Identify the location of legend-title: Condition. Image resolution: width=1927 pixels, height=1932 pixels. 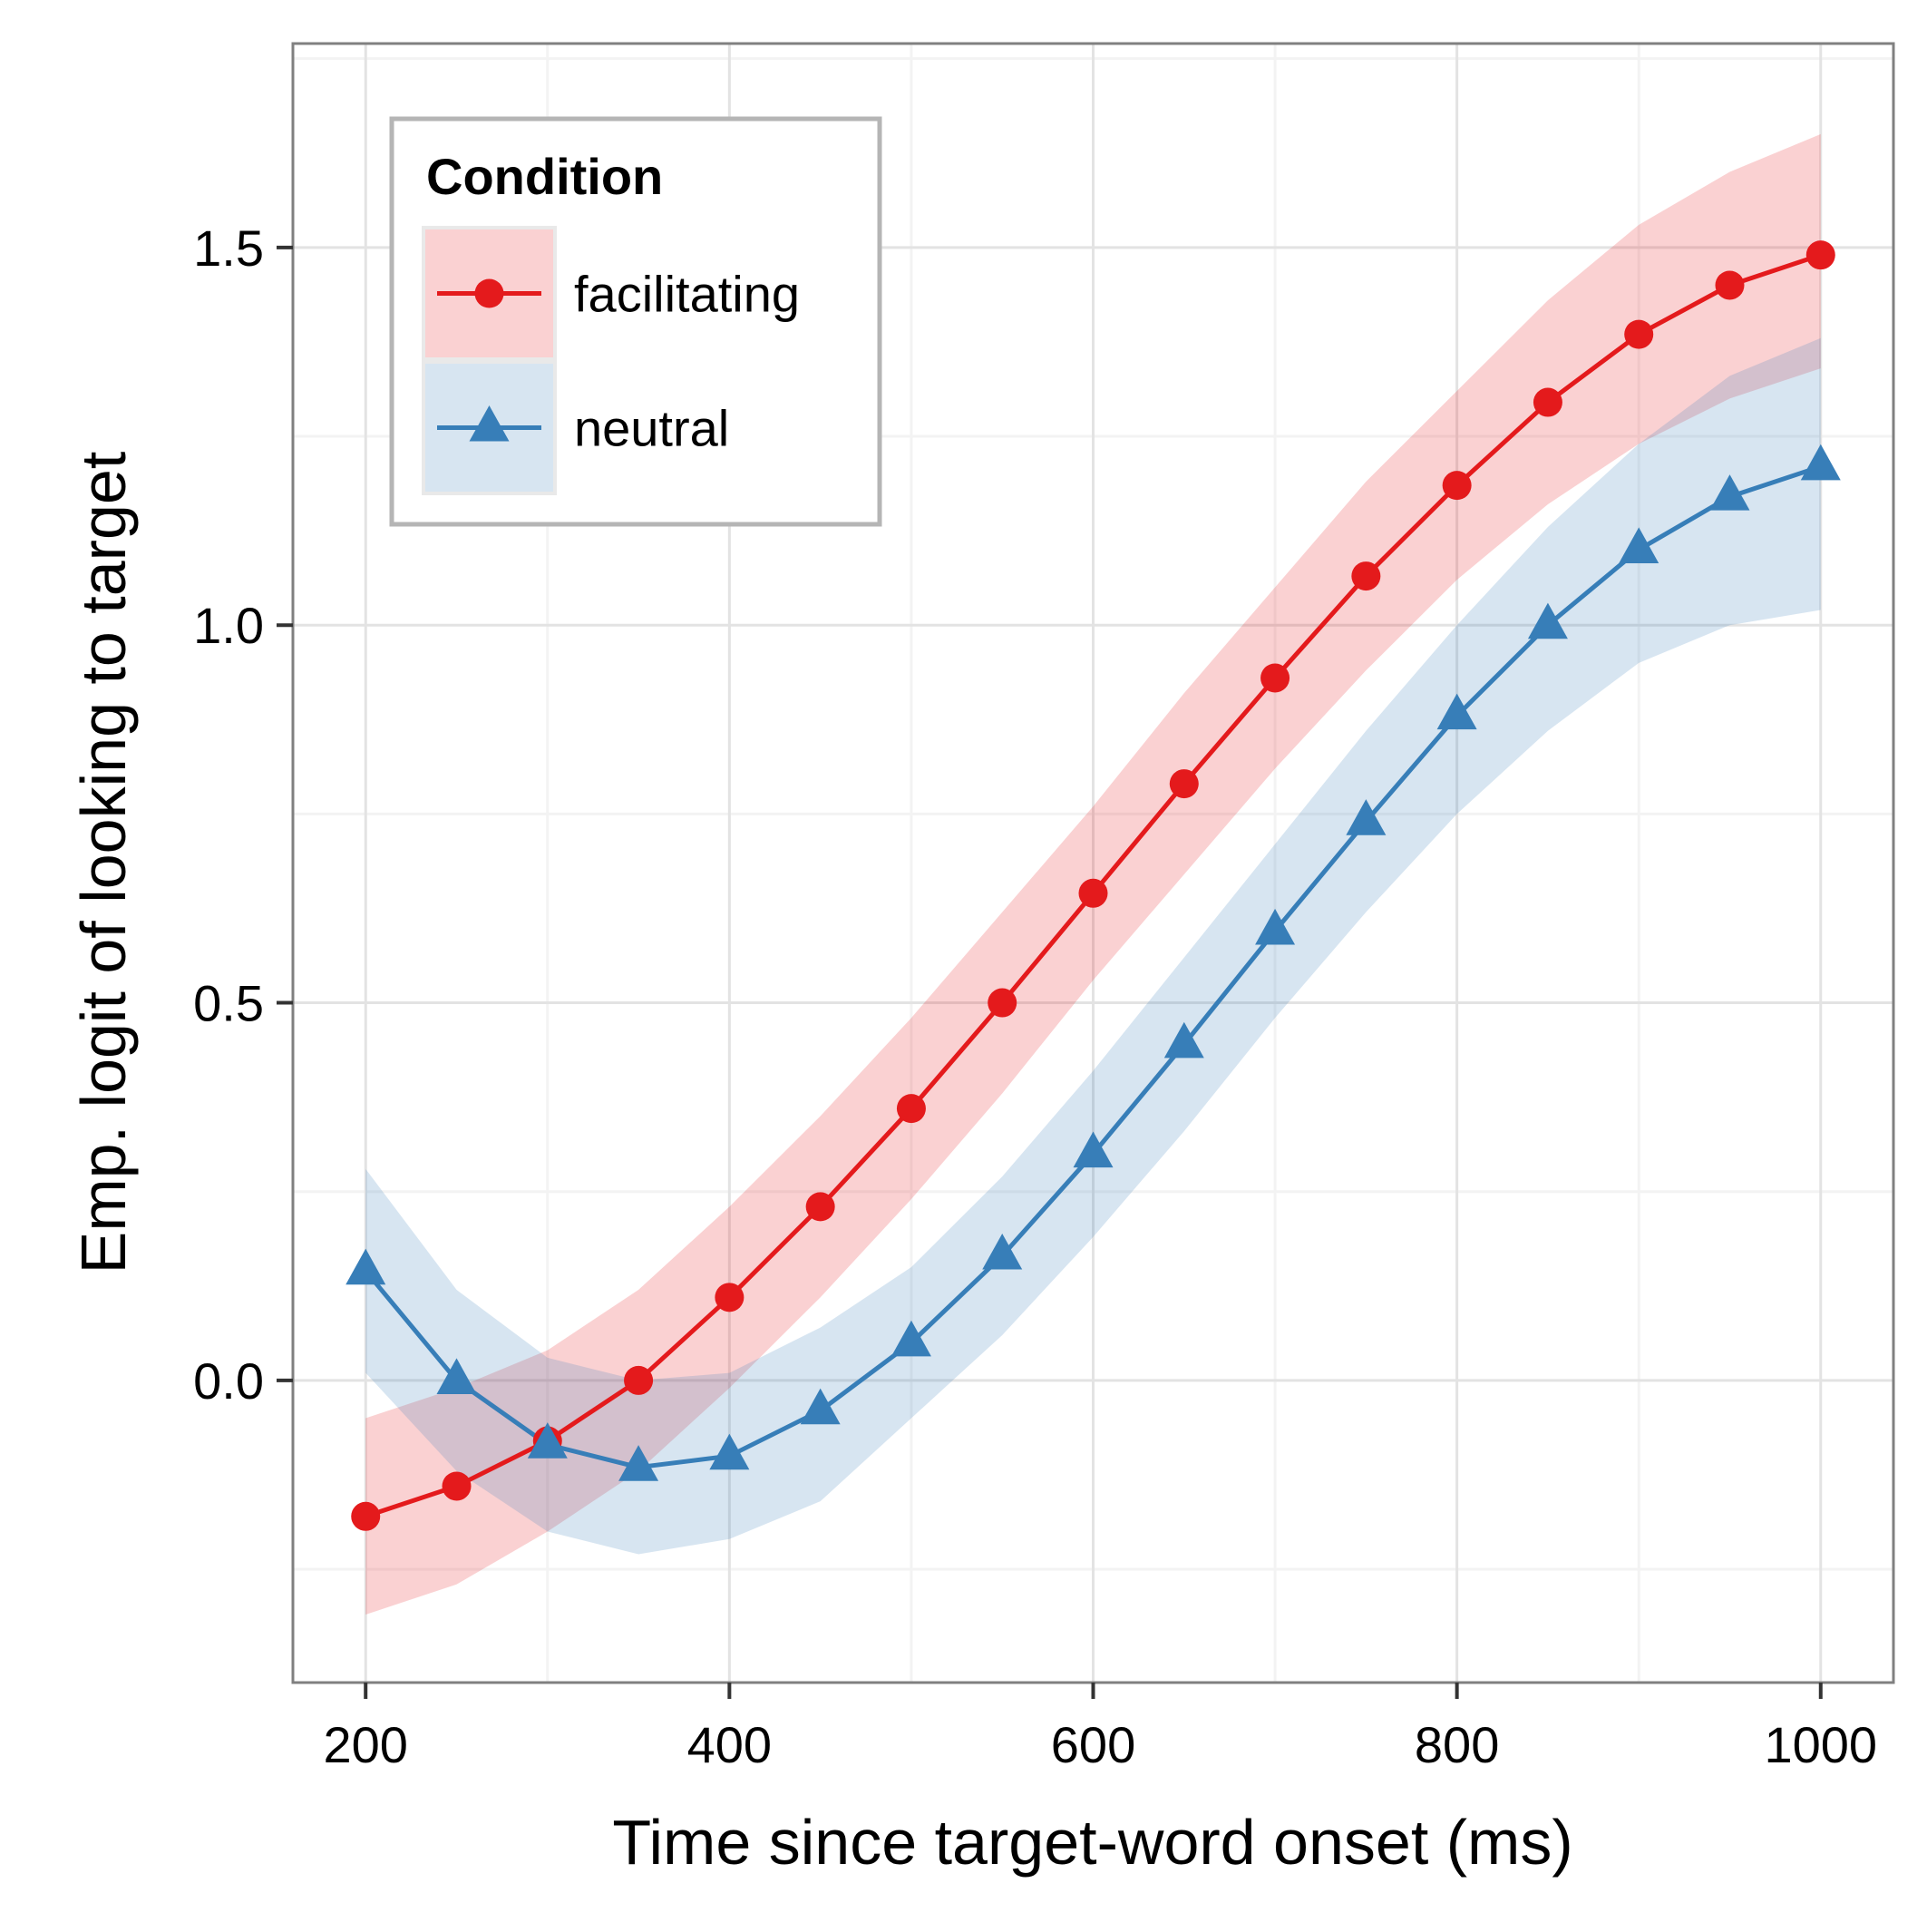
(544, 176).